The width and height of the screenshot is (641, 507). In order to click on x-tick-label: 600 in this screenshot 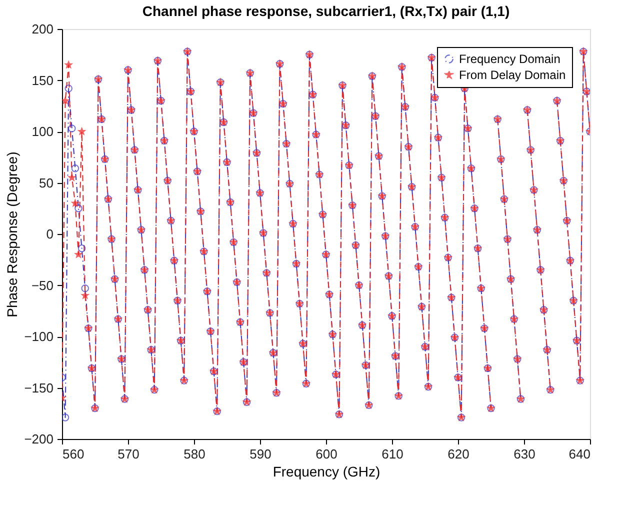, I will do `click(327, 454)`.